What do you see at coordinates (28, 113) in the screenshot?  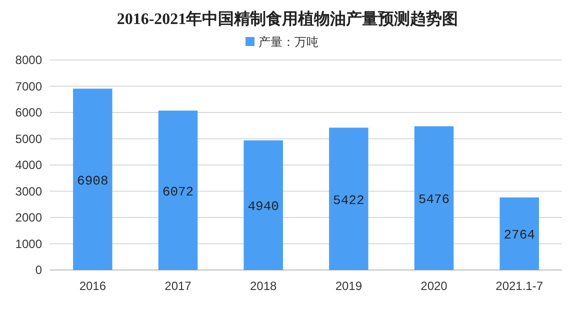 I see `y-tick-label: 6000` at bounding box center [28, 113].